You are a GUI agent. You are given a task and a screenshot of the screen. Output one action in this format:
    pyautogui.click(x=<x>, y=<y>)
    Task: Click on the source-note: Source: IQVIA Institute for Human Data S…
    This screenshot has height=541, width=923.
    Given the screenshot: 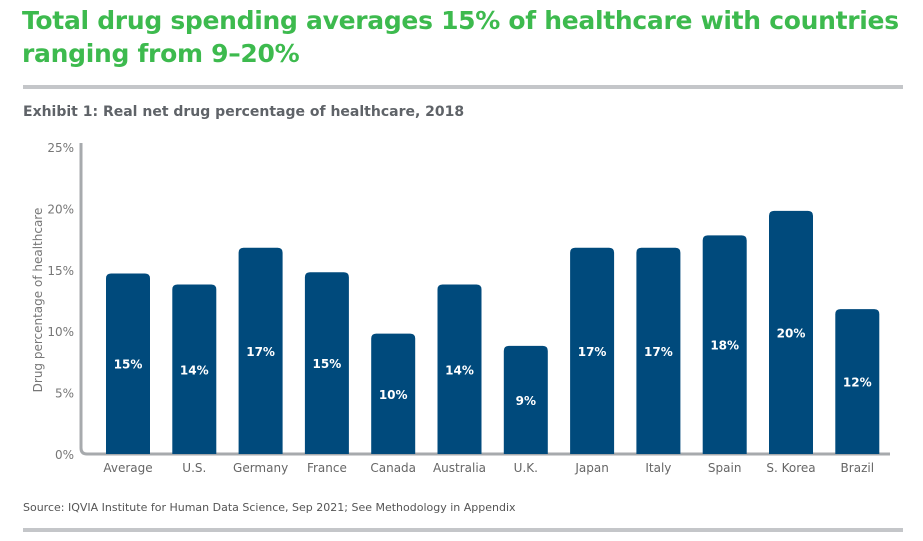 What is the action you would take?
    pyautogui.click(x=269, y=507)
    